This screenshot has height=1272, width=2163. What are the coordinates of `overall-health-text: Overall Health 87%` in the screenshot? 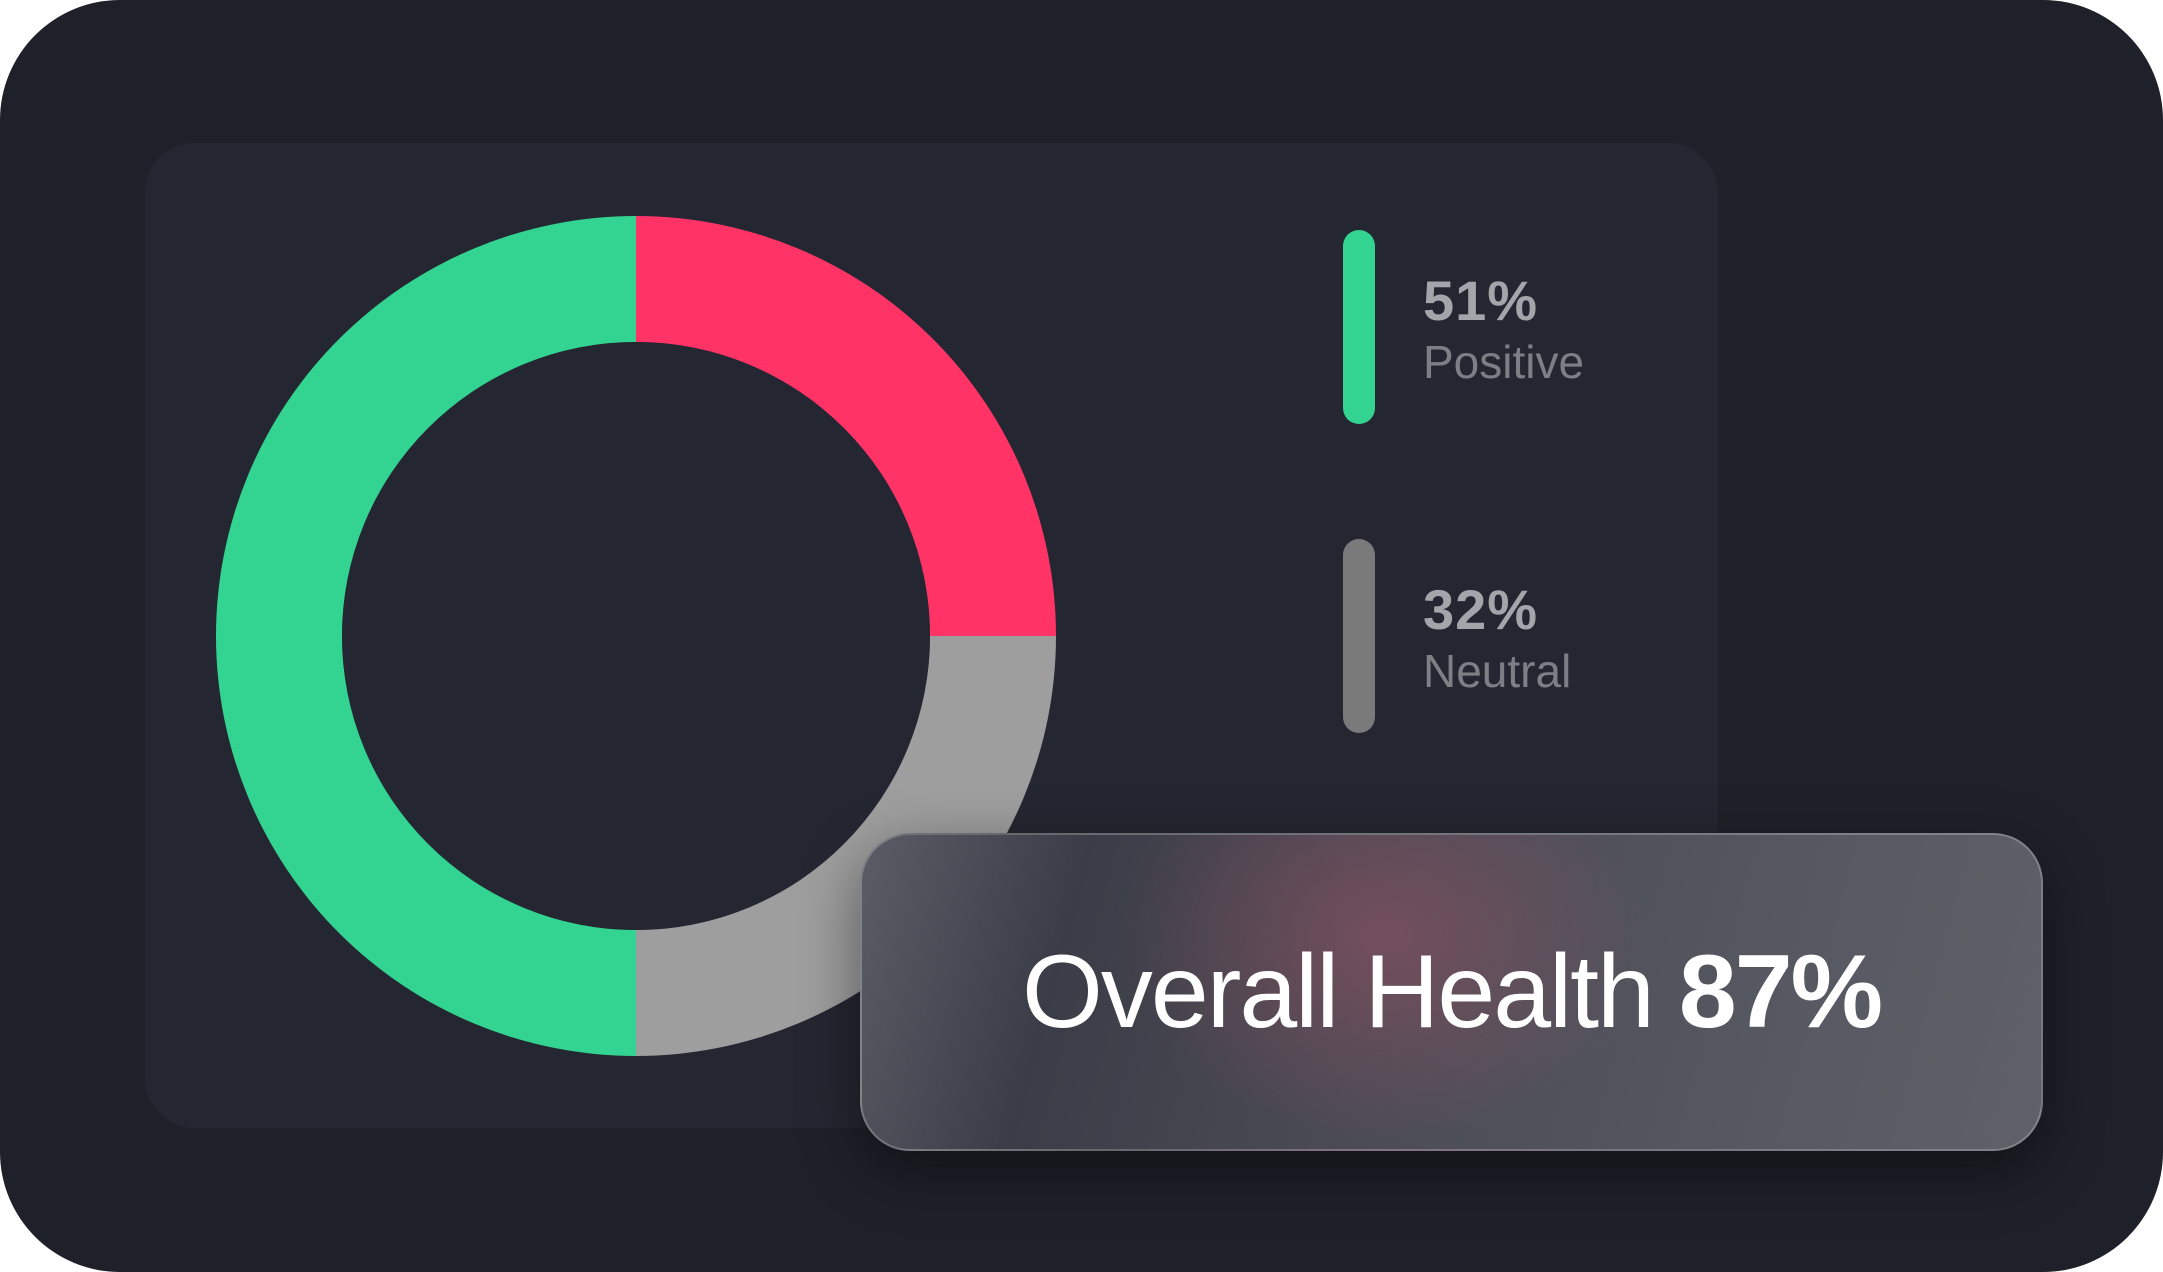 It's located at (1451, 992).